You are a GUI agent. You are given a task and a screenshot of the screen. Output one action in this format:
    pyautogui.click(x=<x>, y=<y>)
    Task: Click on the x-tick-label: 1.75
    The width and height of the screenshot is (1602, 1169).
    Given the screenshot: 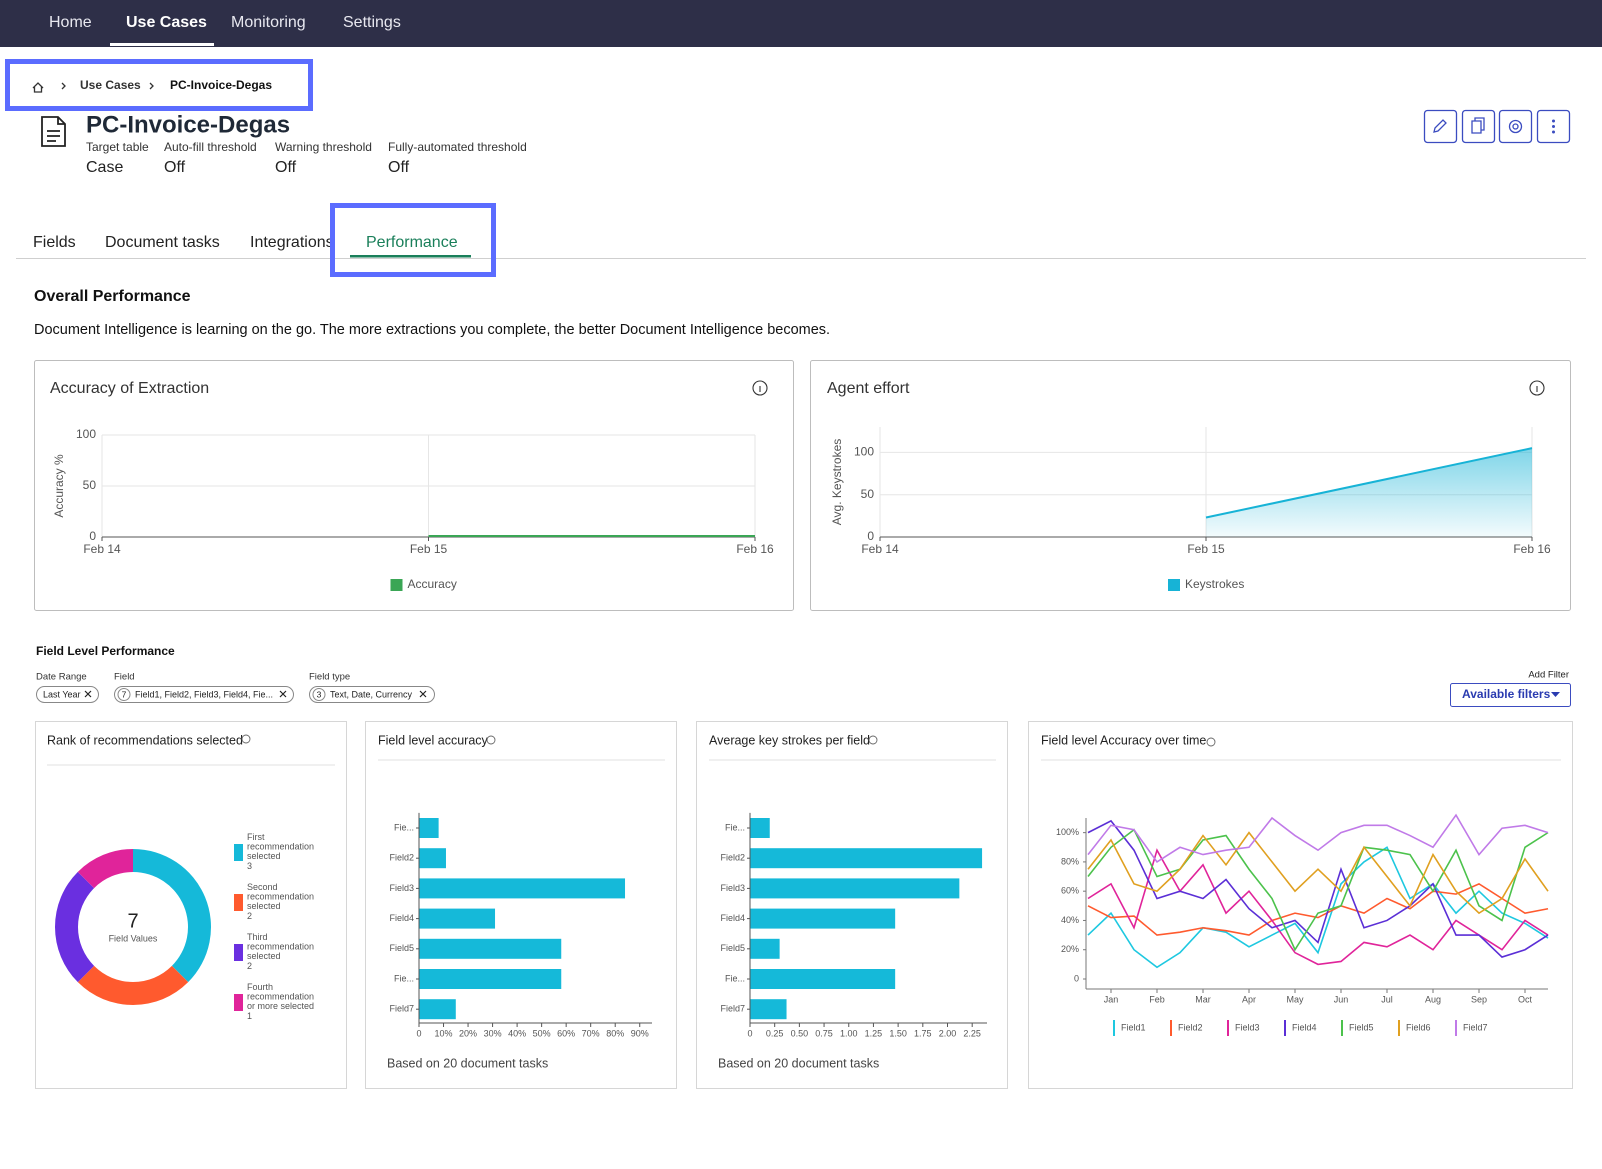 What is the action you would take?
    pyautogui.click(x=923, y=1033)
    